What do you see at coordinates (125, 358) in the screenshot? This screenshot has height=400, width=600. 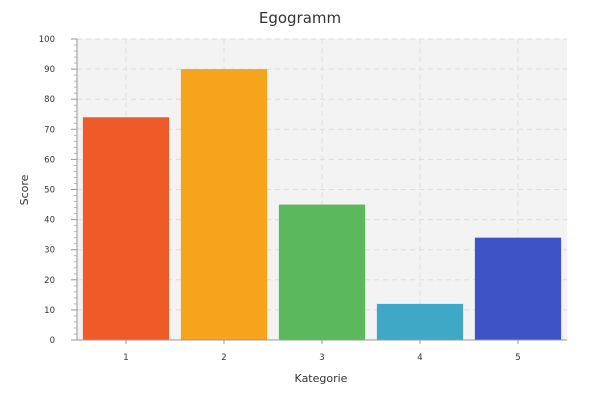 I see `x-tick-label: 1` at bounding box center [125, 358].